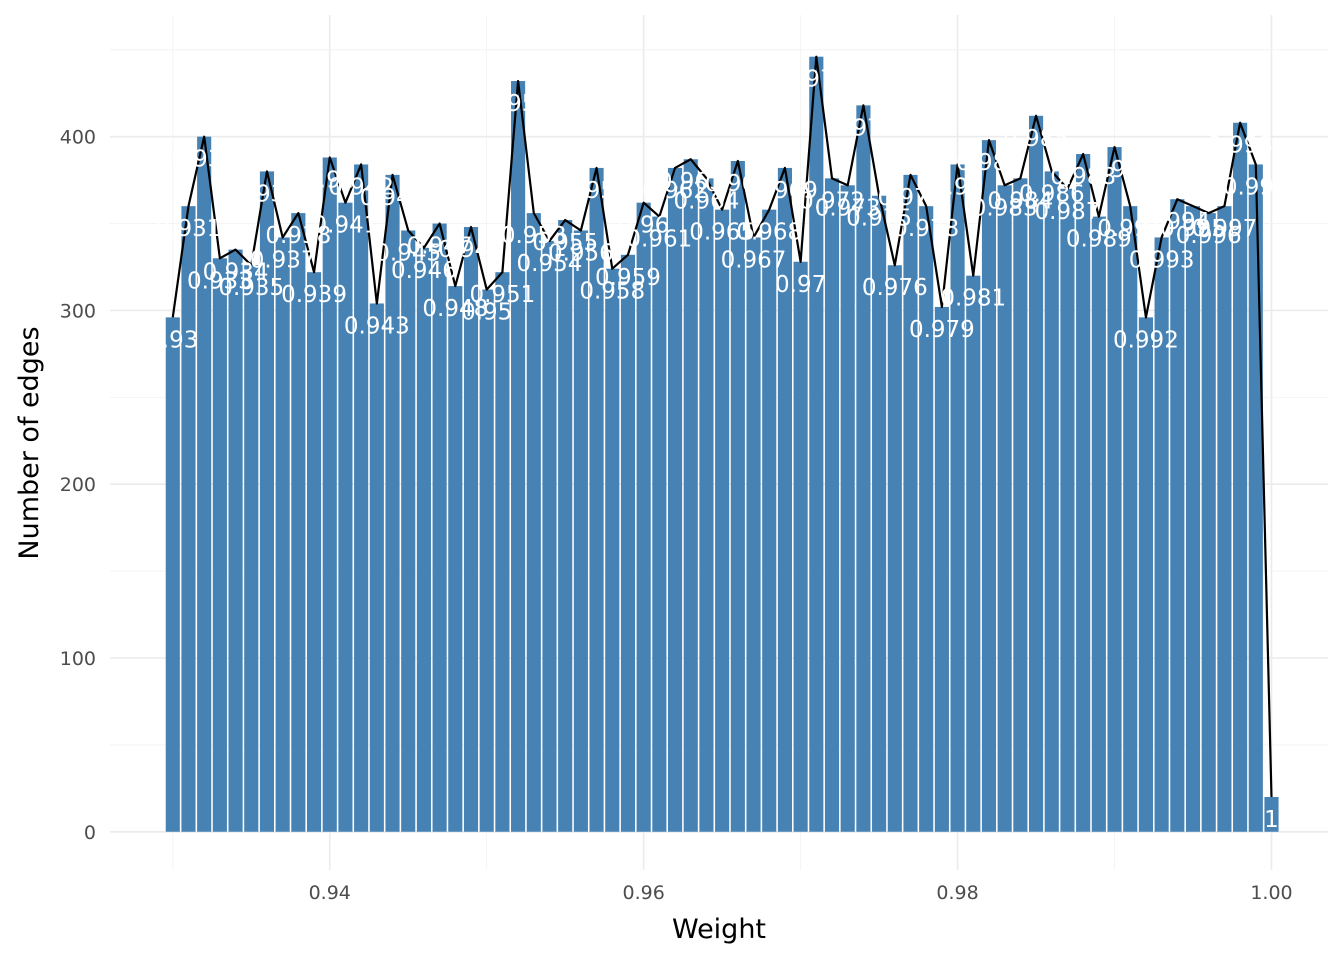 The height and width of the screenshot is (960, 1344). Describe the element at coordinates (1271, 893) in the screenshot. I see `x-tick-label: 1.00` at that location.